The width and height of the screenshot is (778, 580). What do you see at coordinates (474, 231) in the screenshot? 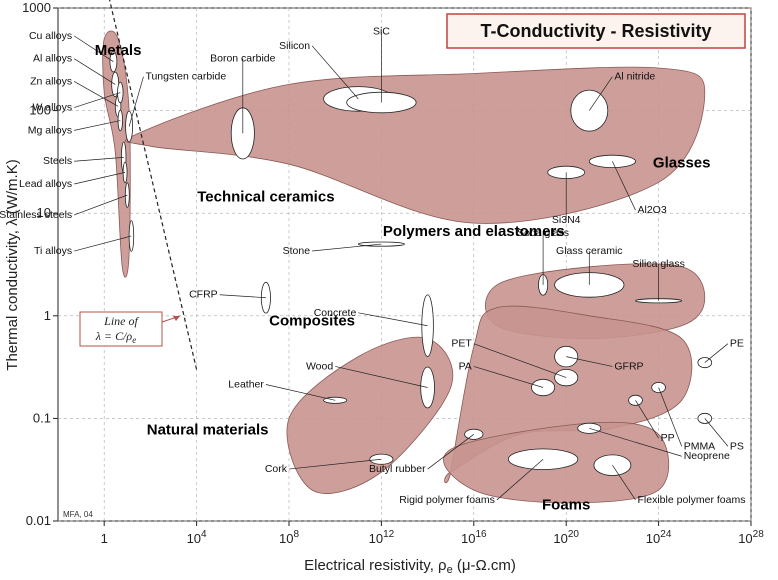
I see `group-label-polymers-and-elastomers: Polymers and elastomers` at bounding box center [474, 231].